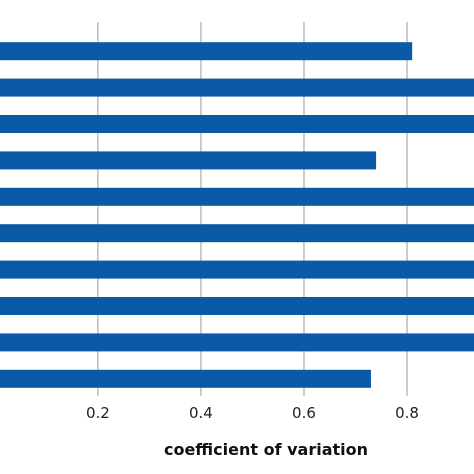 The height and width of the screenshot is (474, 474). I want to click on x-tick-label: 0.6, so click(304, 413).